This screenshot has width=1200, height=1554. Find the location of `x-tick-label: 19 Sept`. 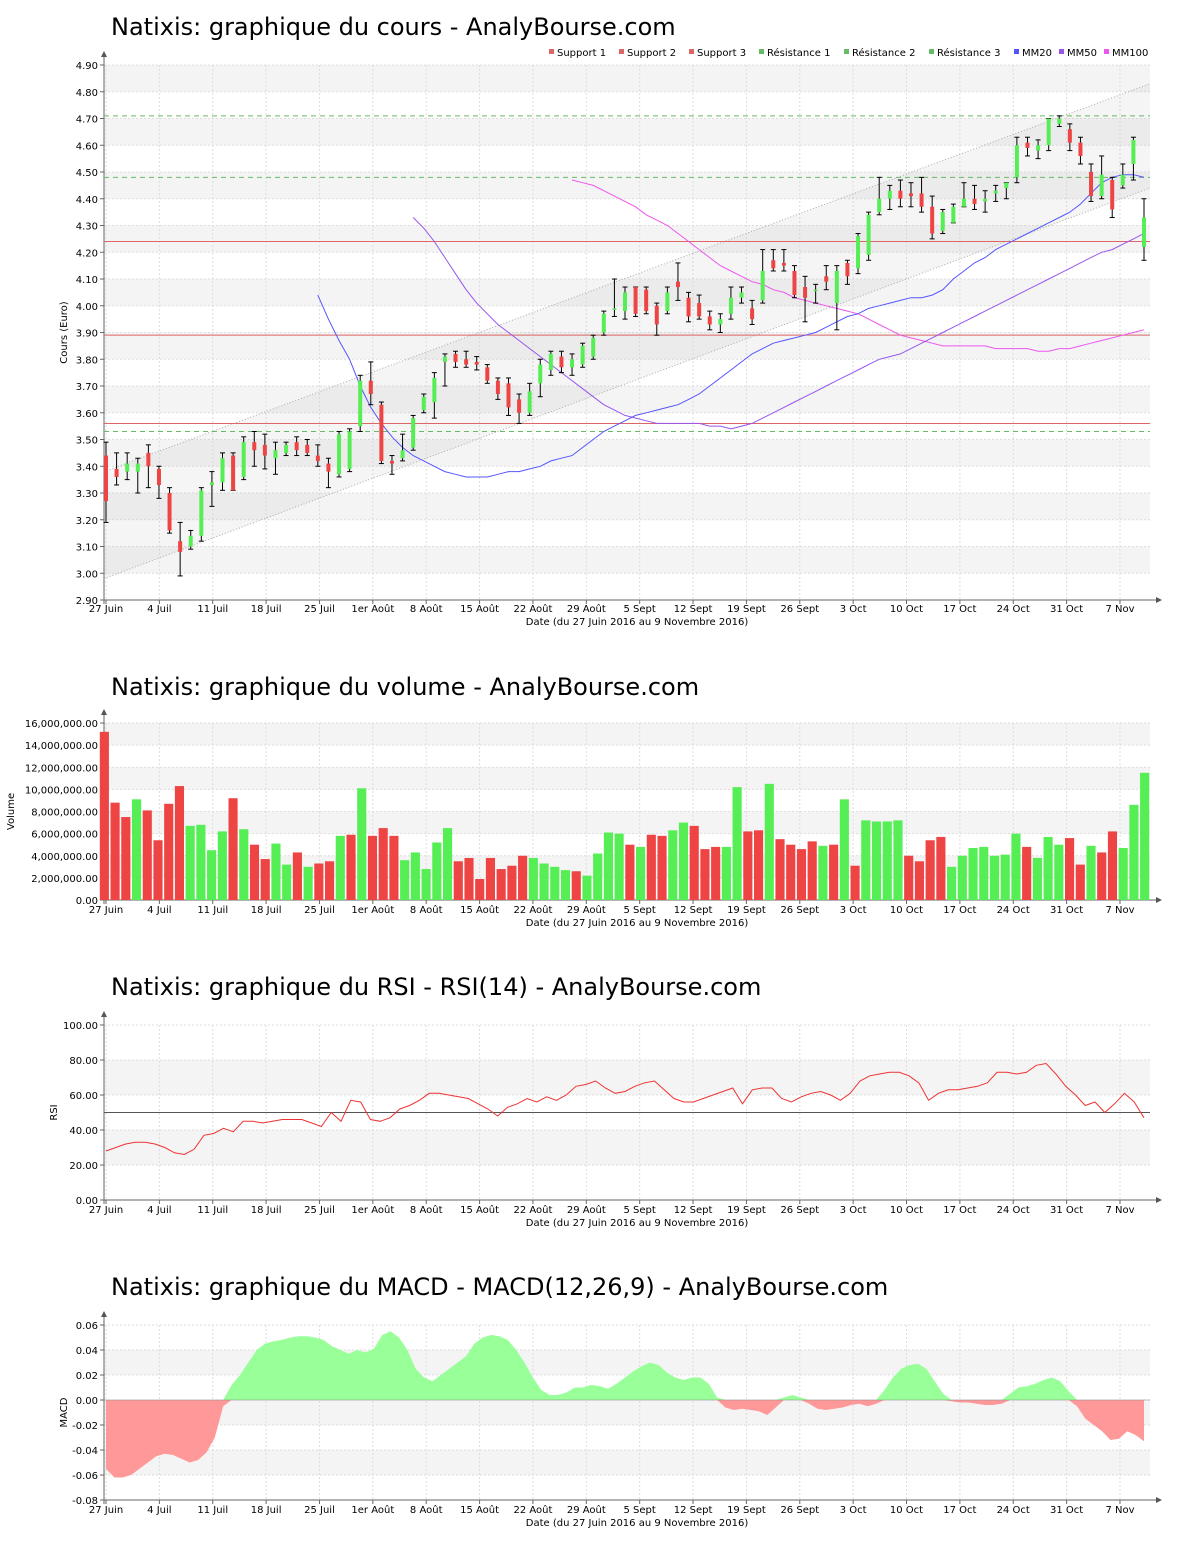

x-tick-label: 19 Sept is located at coordinates (746, 609).